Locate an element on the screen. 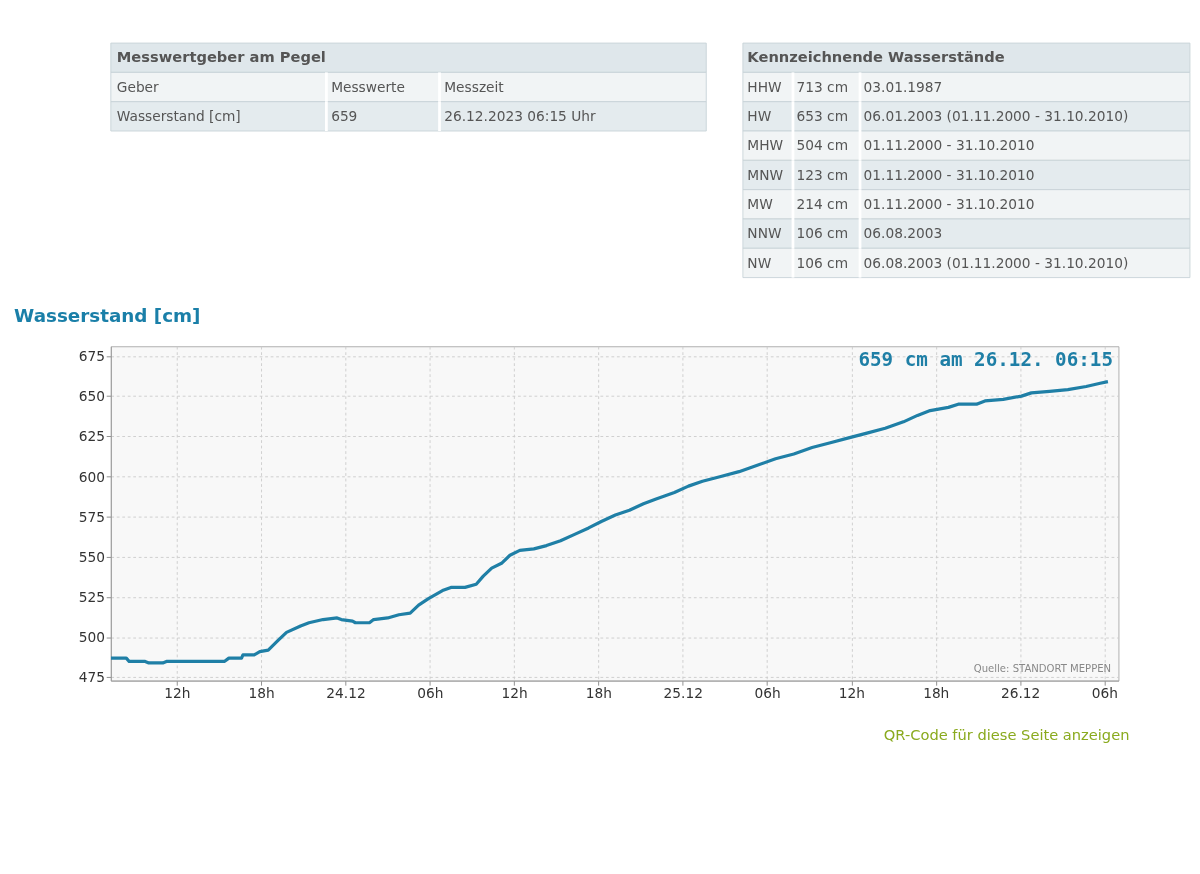  text: 06.08.2003 (01.11.2000 - 31.10.2010) is located at coordinates (996, 262).